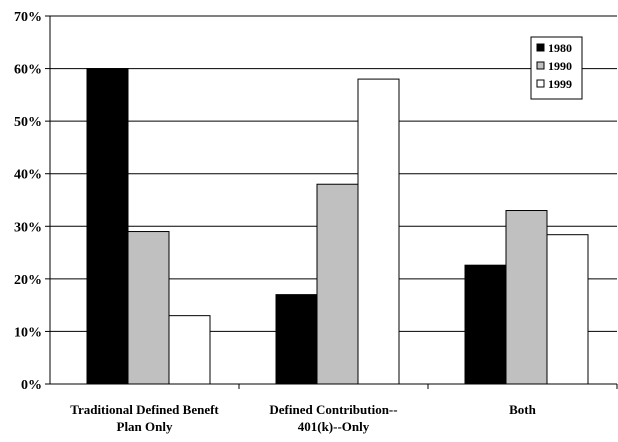  What do you see at coordinates (28, 70) in the screenshot?
I see `y-tick-label: 60%` at bounding box center [28, 70].